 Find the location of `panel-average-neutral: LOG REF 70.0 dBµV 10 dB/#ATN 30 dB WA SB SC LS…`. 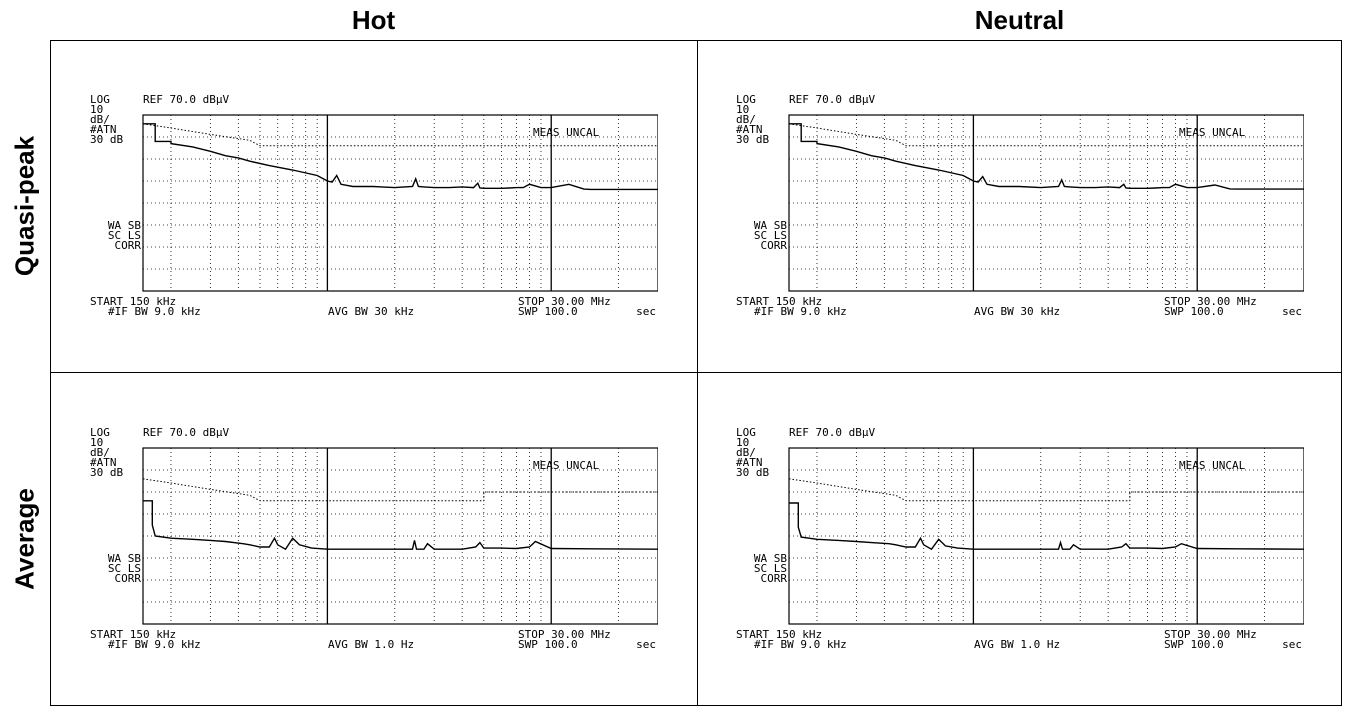

panel-average-neutral: LOG REF 70.0 dBµV 10 dB/#ATN 30 dB WA SB SC LS… is located at coordinates (1019, 542).